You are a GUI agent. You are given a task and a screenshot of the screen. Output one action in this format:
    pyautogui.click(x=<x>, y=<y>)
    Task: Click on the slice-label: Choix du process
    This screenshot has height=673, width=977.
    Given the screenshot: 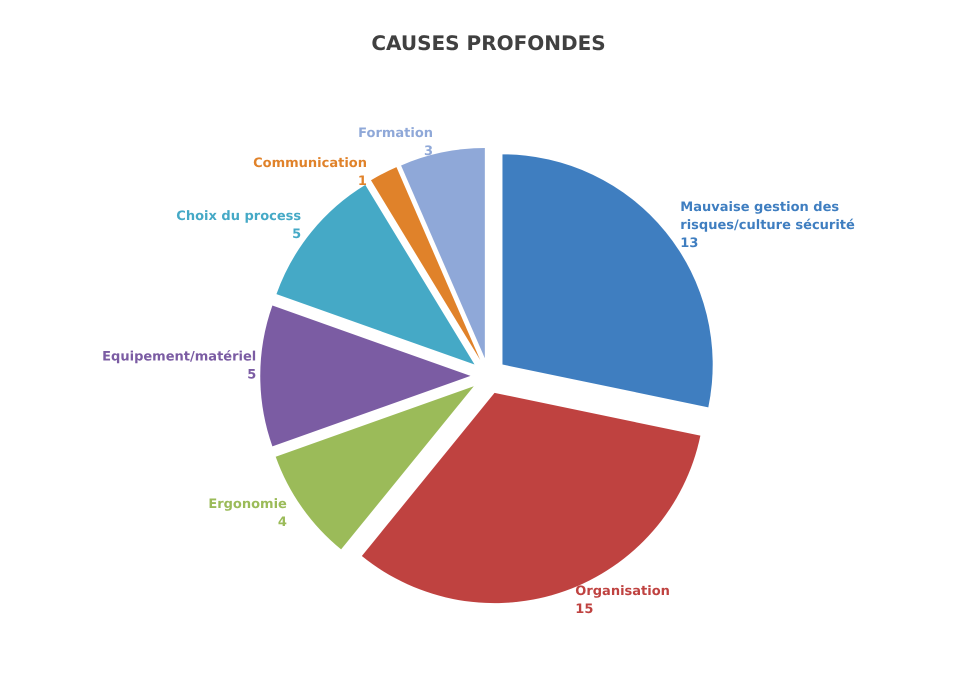 What is the action you would take?
    pyautogui.click(x=239, y=216)
    